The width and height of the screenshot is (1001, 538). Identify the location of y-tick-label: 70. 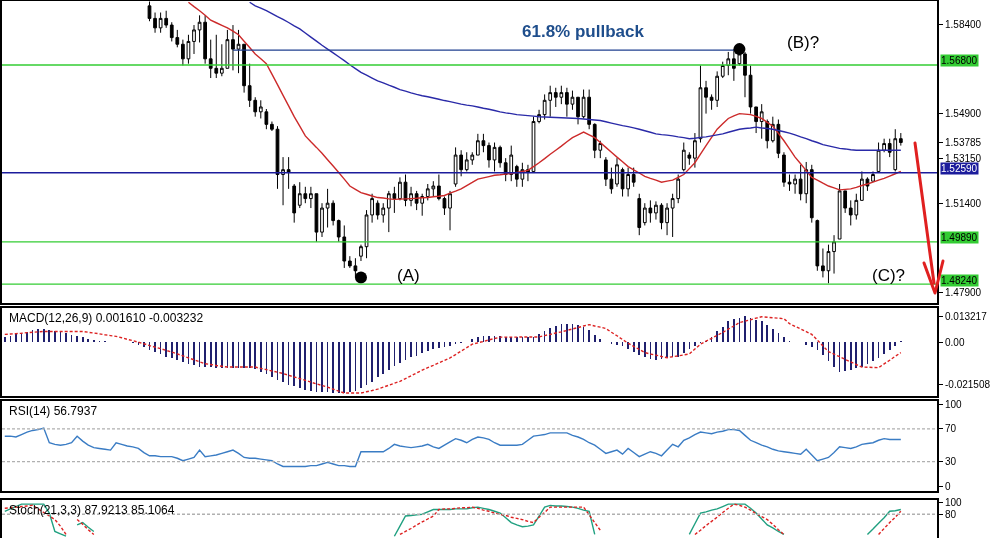
(951, 429).